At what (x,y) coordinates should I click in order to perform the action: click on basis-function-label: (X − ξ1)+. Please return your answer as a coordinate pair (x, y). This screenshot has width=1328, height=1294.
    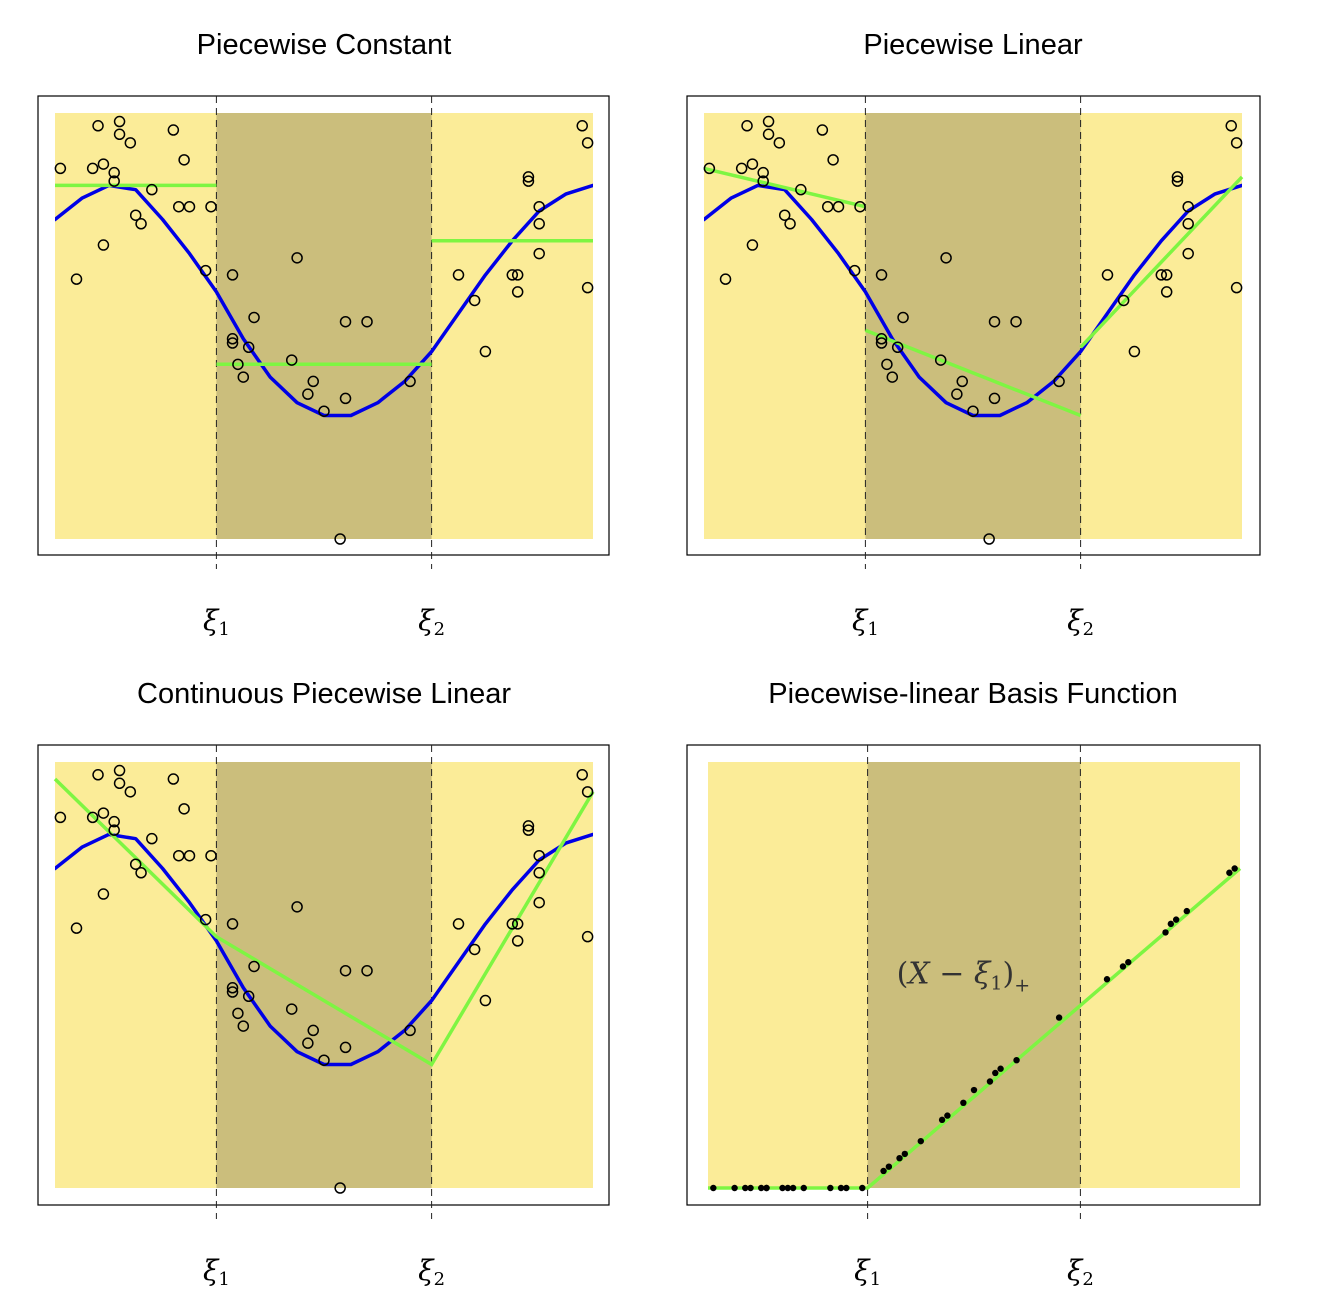
    Looking at the image, I should click on (964, 977).